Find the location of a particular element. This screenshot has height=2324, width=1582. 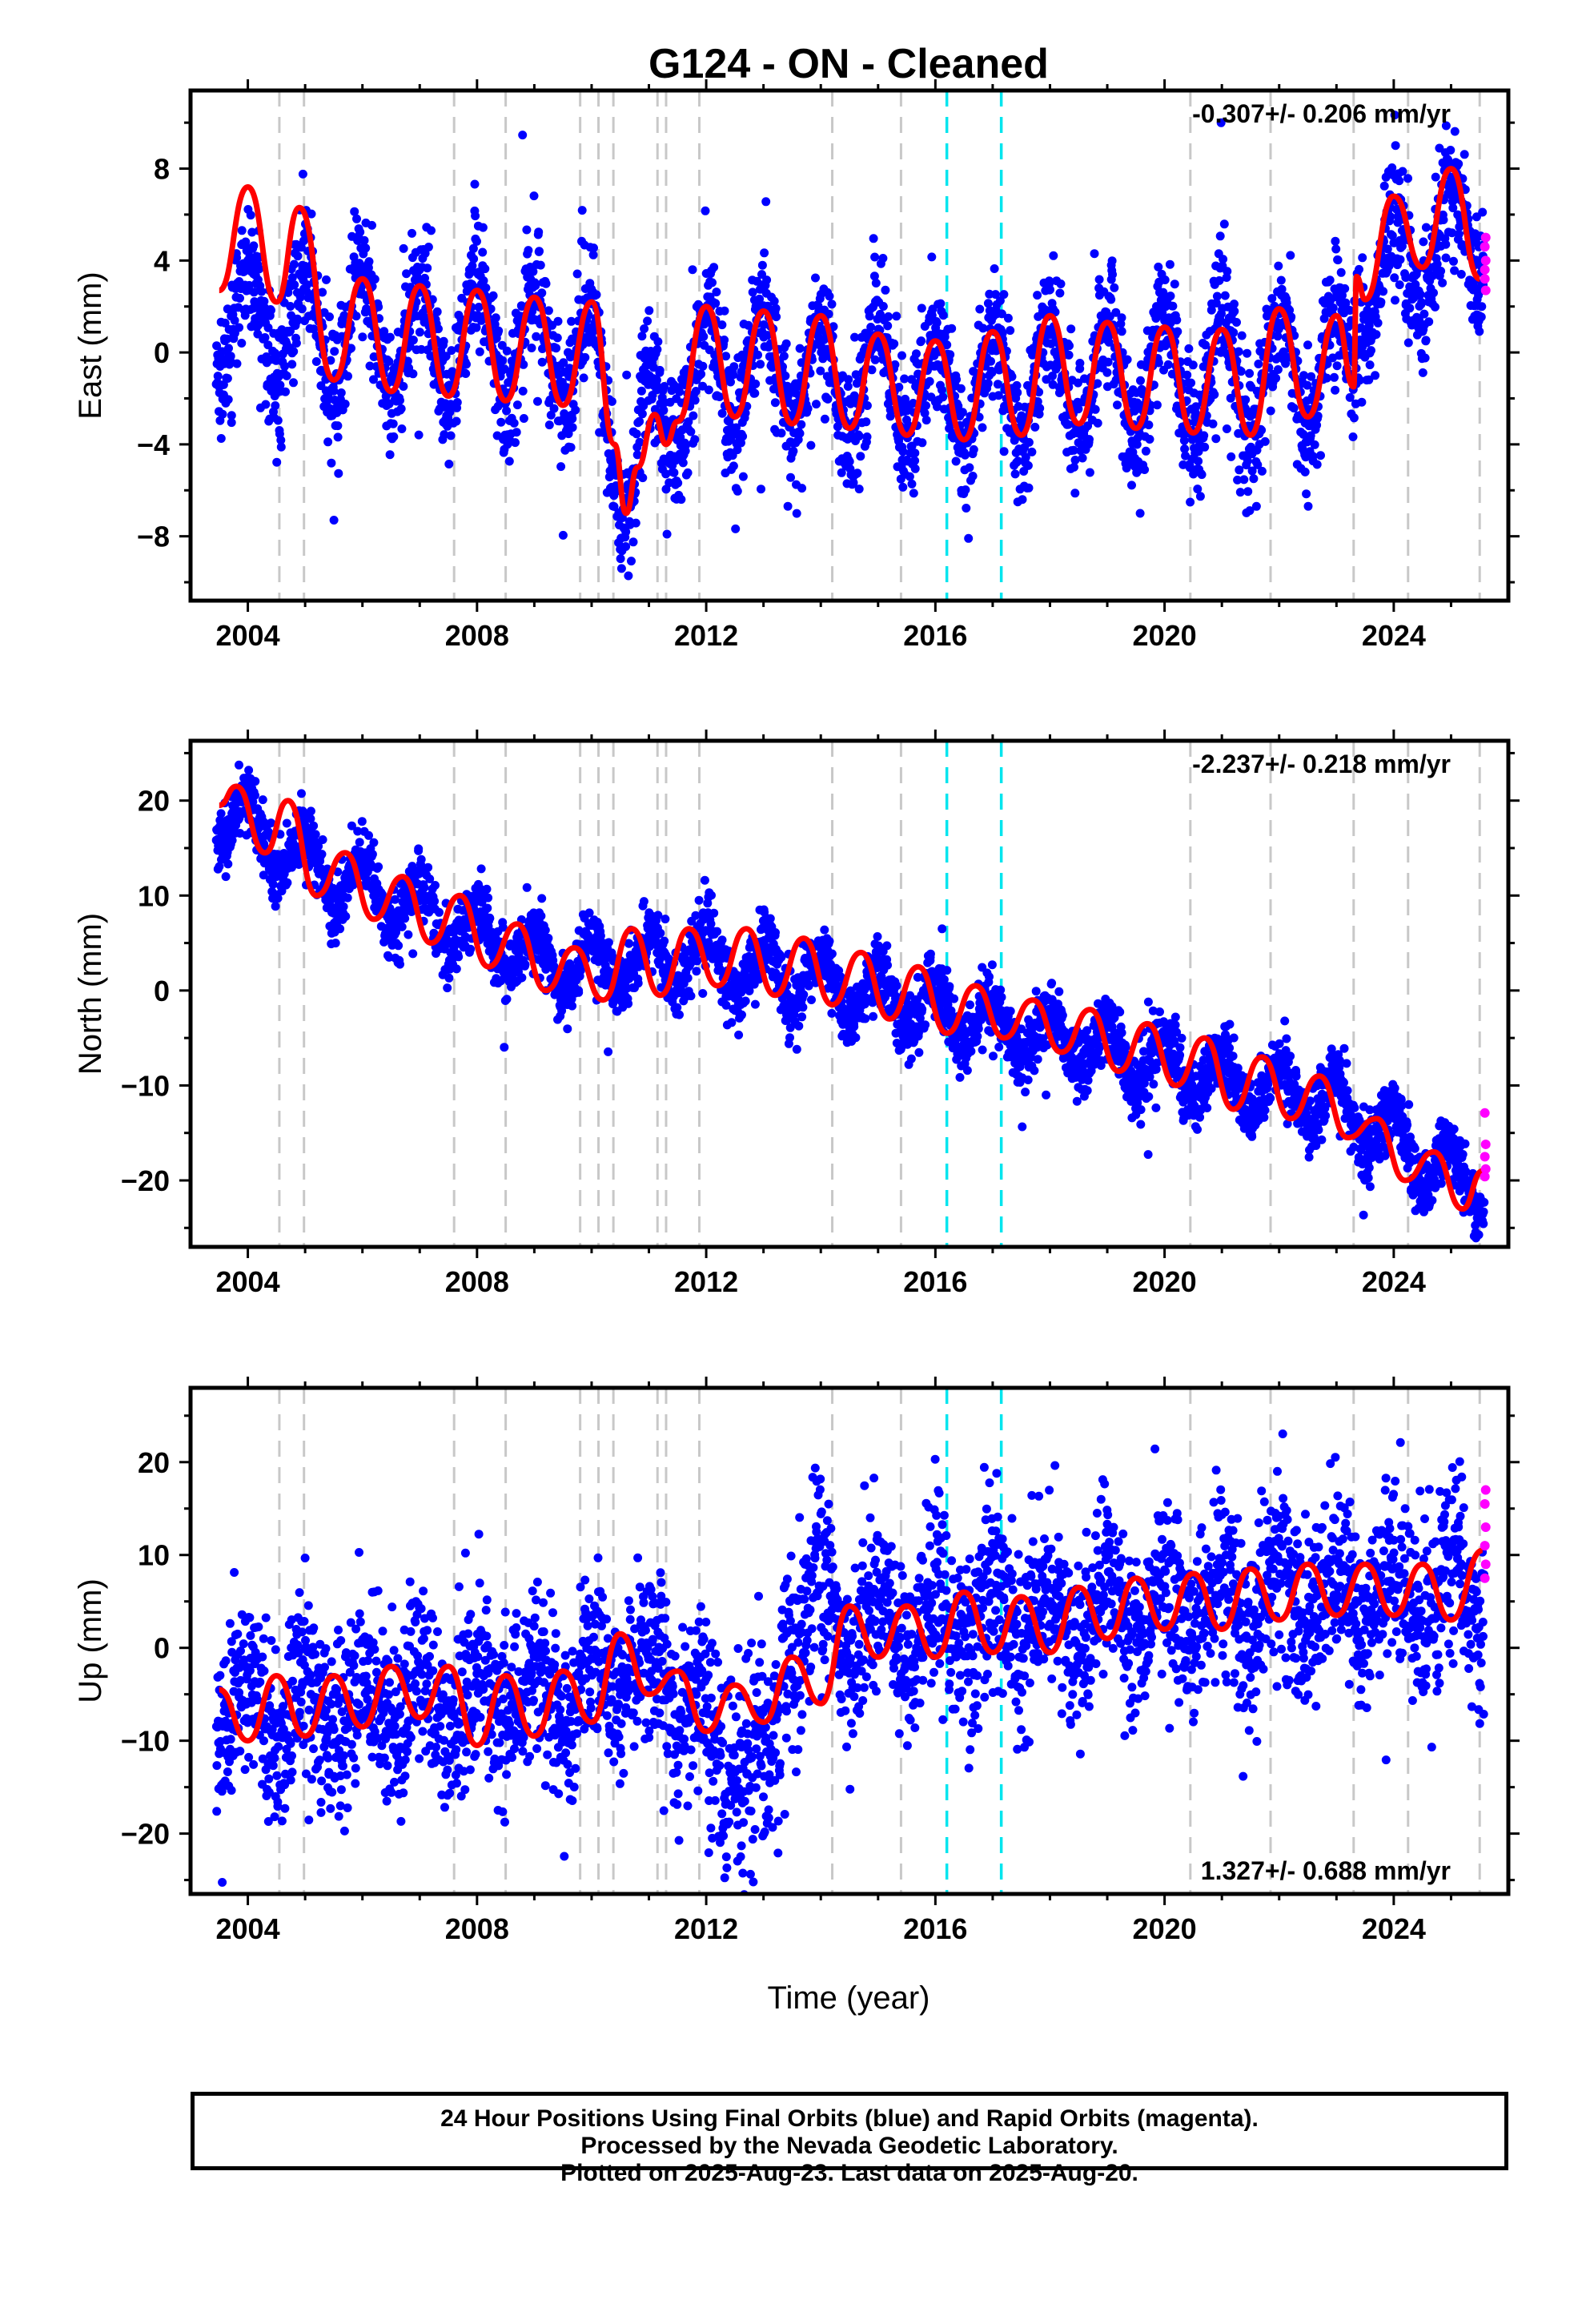

y-tick-label: −8 is located at coordinates (154, 537).